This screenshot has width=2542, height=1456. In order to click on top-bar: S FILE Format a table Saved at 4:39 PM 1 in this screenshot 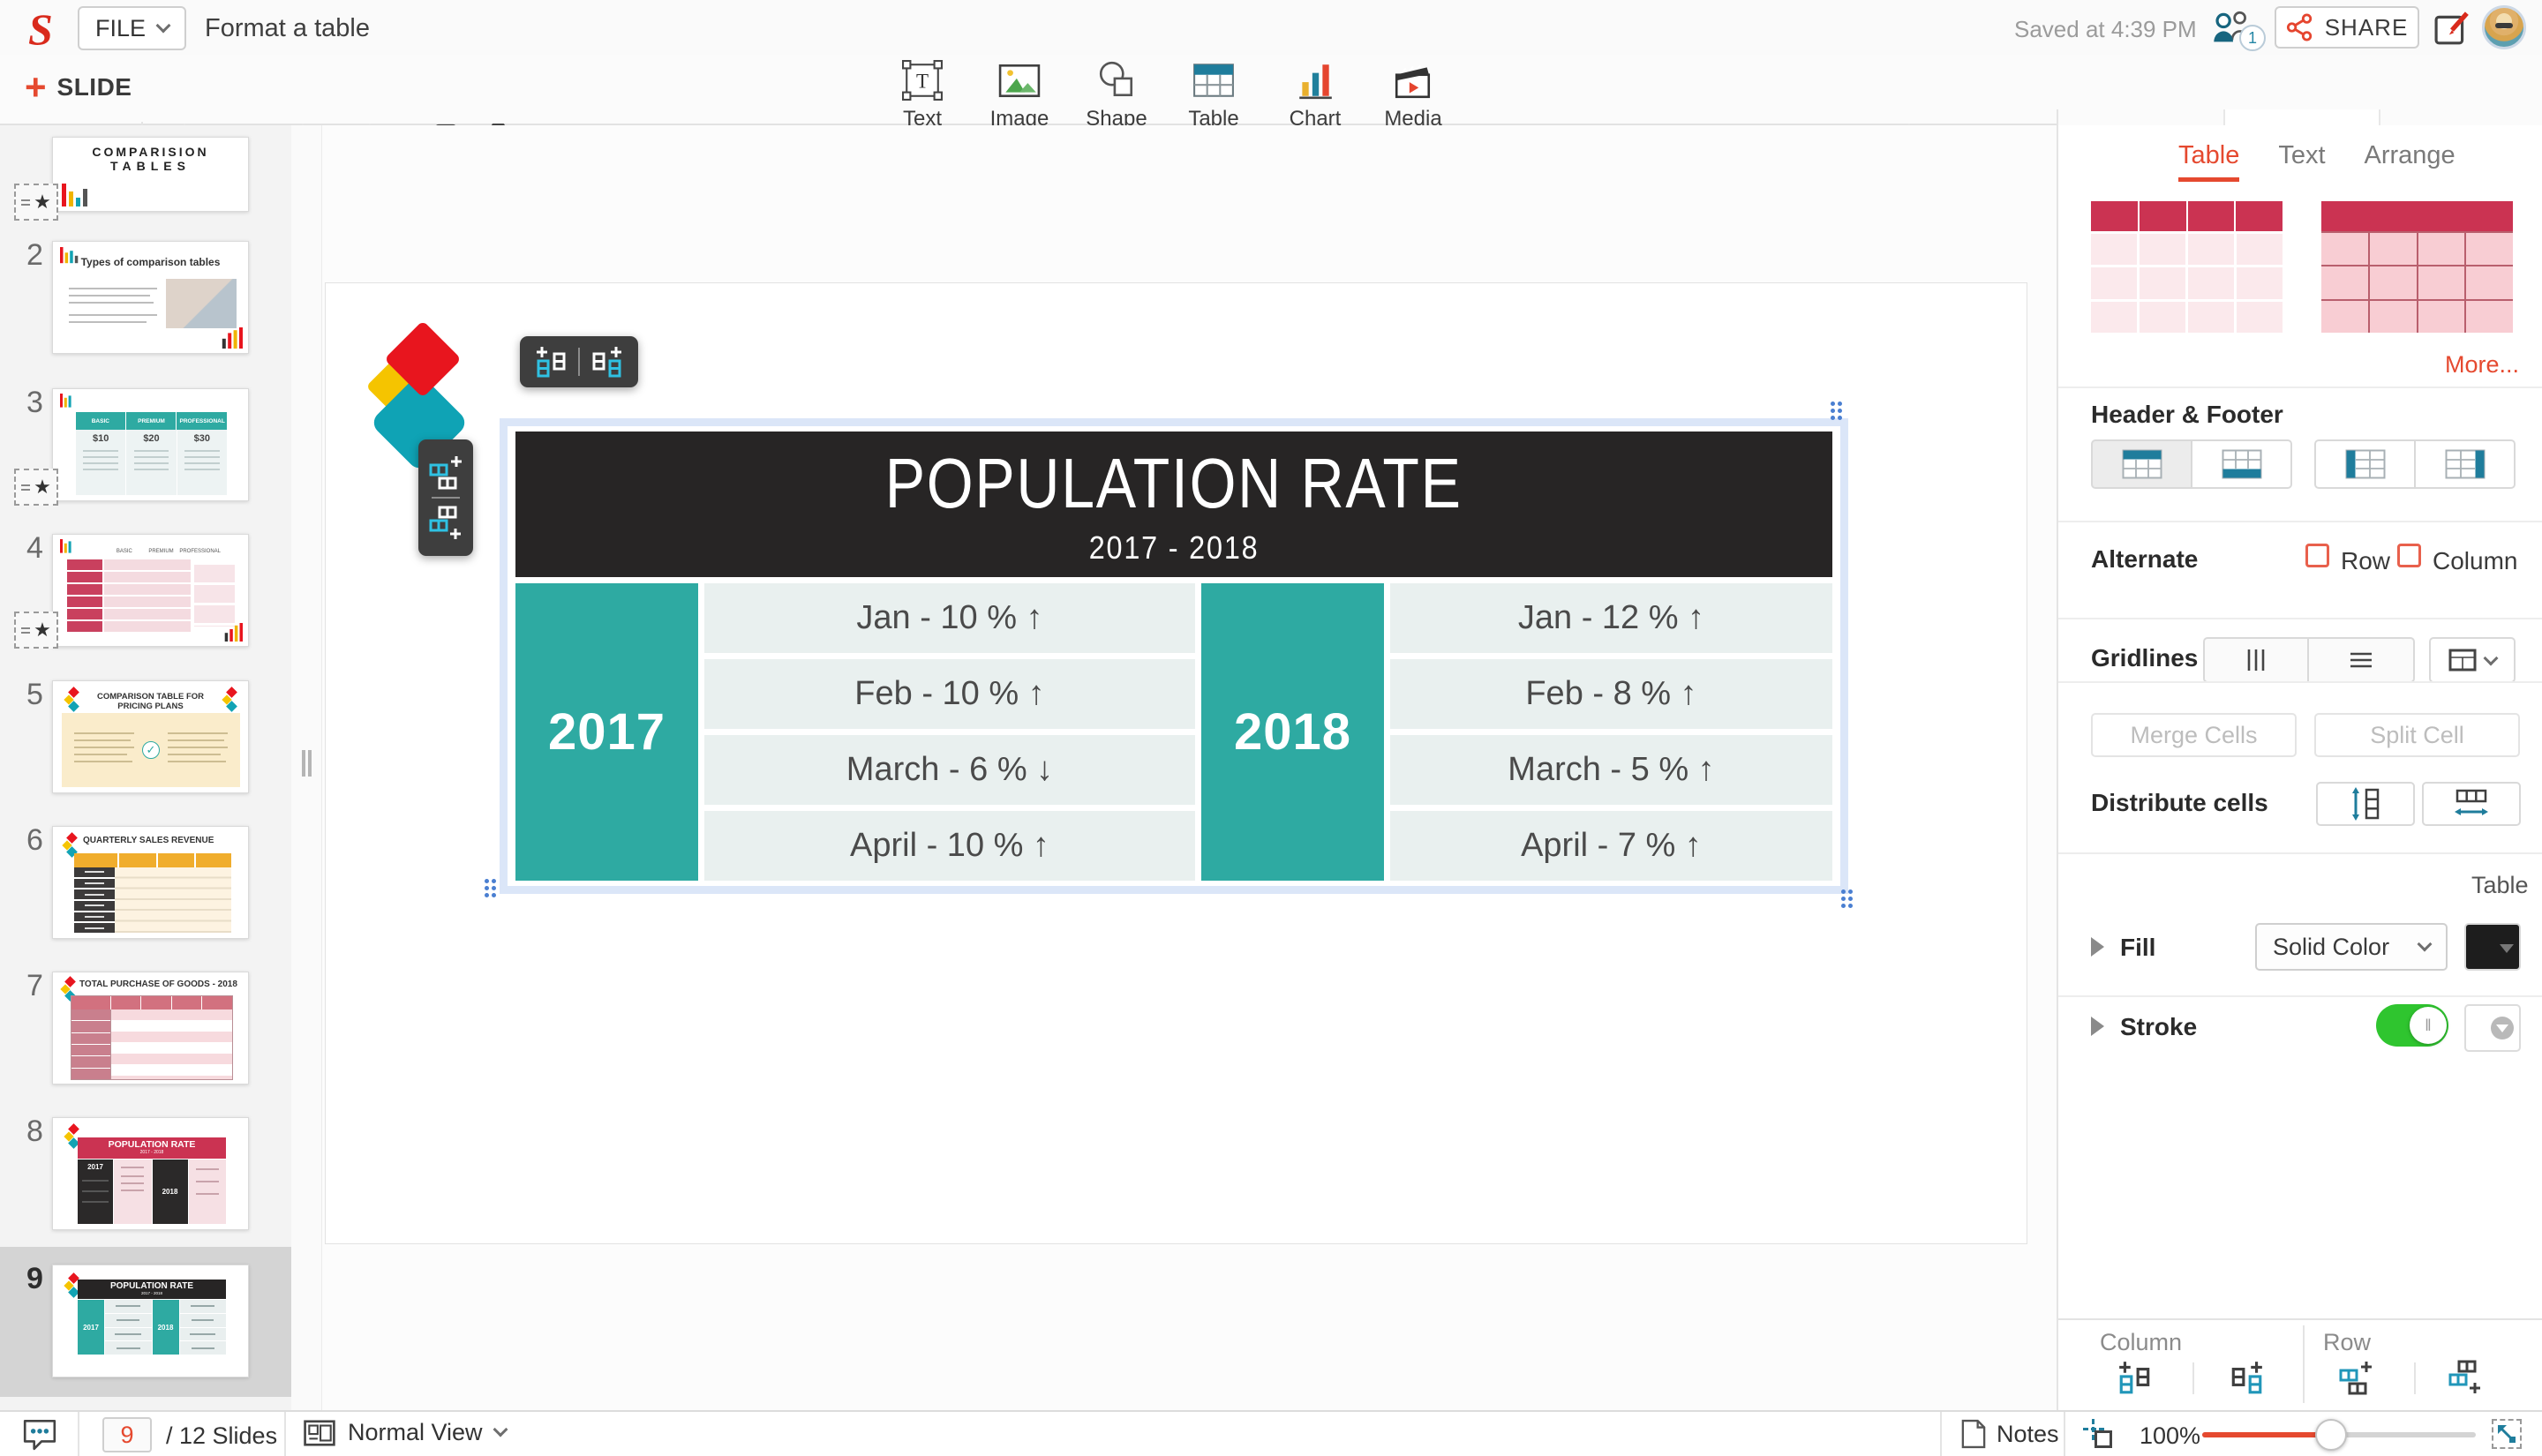, I will do `click(1271, 27)`.